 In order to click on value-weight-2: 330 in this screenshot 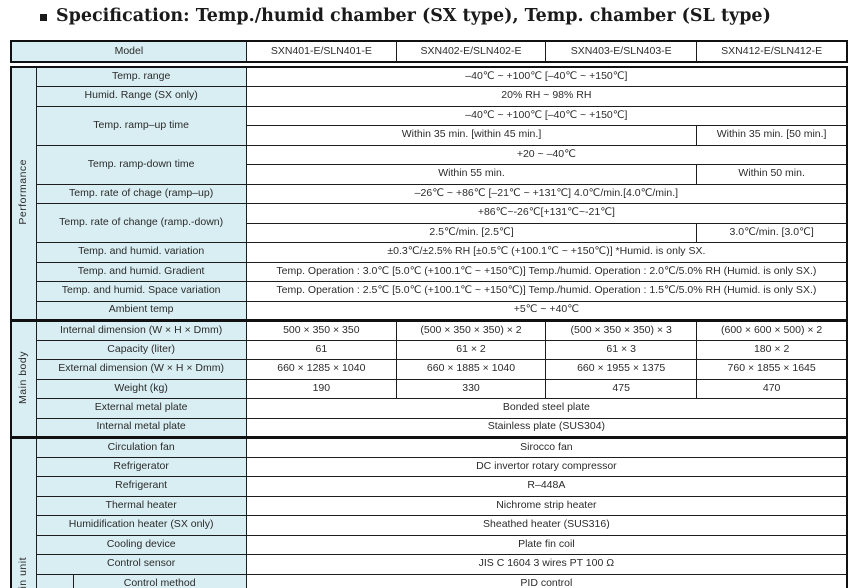, I will do `click(471, 388)`.